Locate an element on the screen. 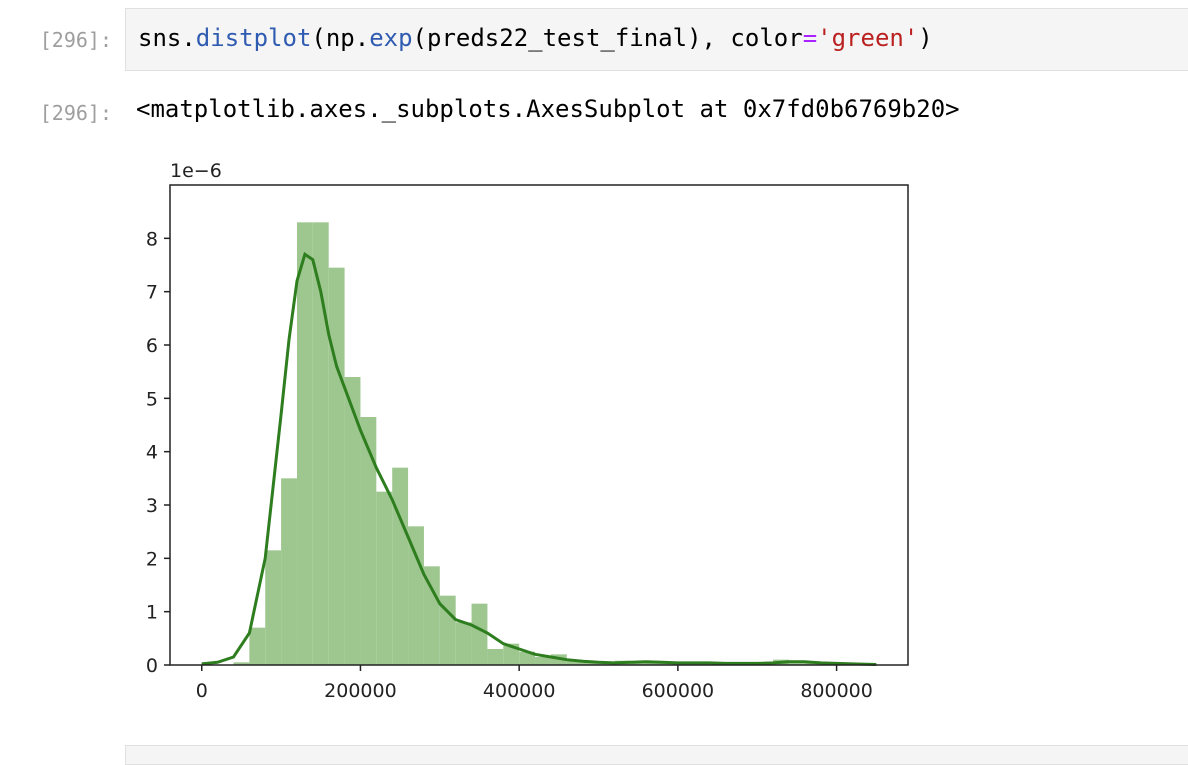 The image size is (1188, 765). code-token: sns. is located at coordinates (167, 38).